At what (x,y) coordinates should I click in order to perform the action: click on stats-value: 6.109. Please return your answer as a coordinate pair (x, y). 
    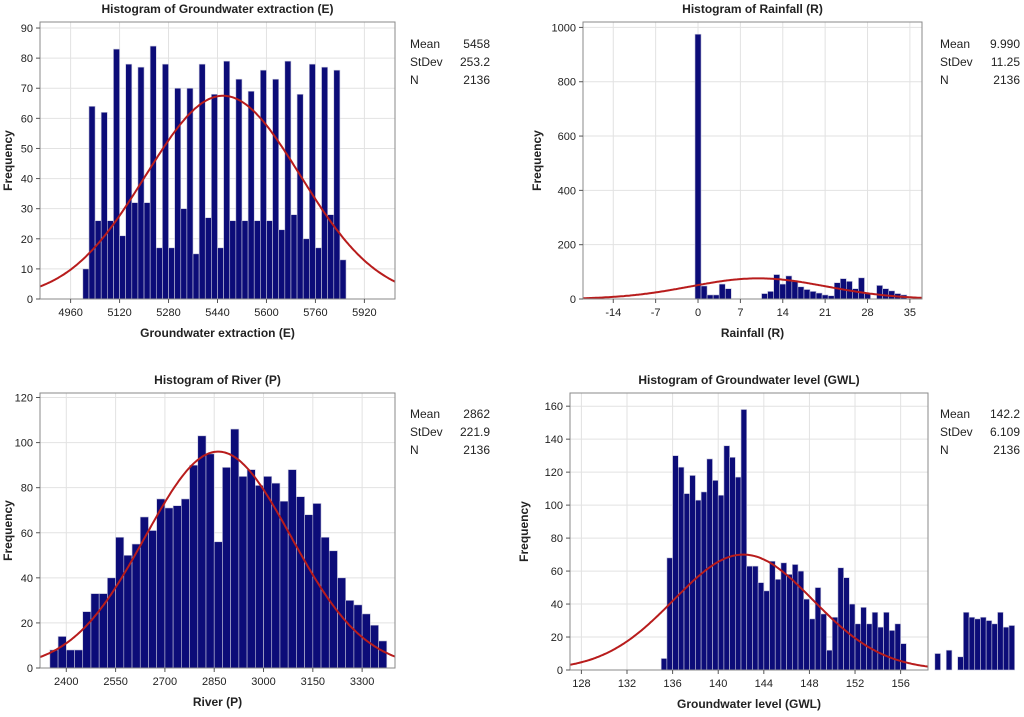
    Looking at the image, I should click on (1005, 432).